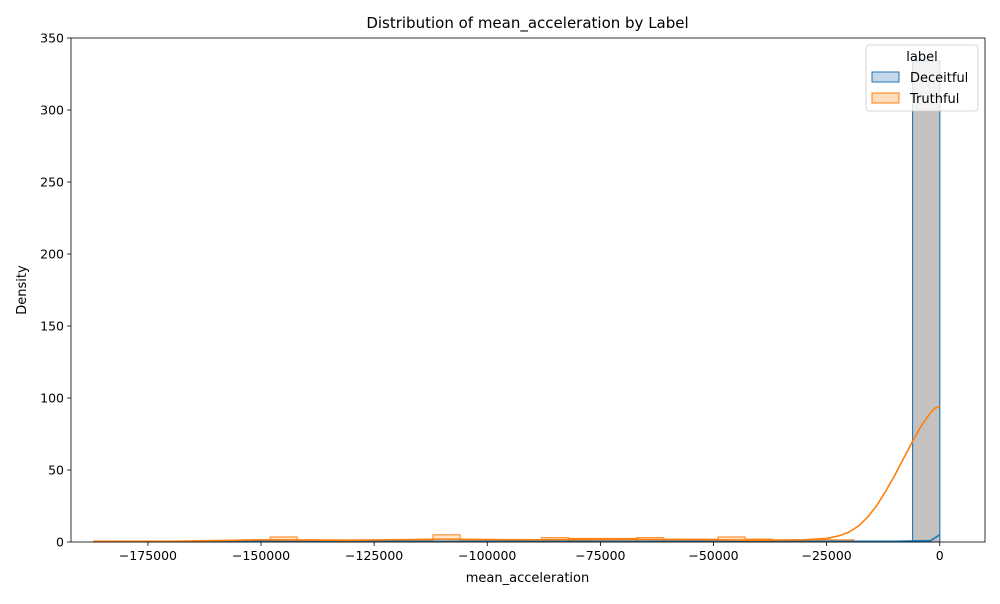 The width and height of the screenshot is (1000, 604). I want to click on legend-label-deceitful: Deceitful, so click(939, 78).